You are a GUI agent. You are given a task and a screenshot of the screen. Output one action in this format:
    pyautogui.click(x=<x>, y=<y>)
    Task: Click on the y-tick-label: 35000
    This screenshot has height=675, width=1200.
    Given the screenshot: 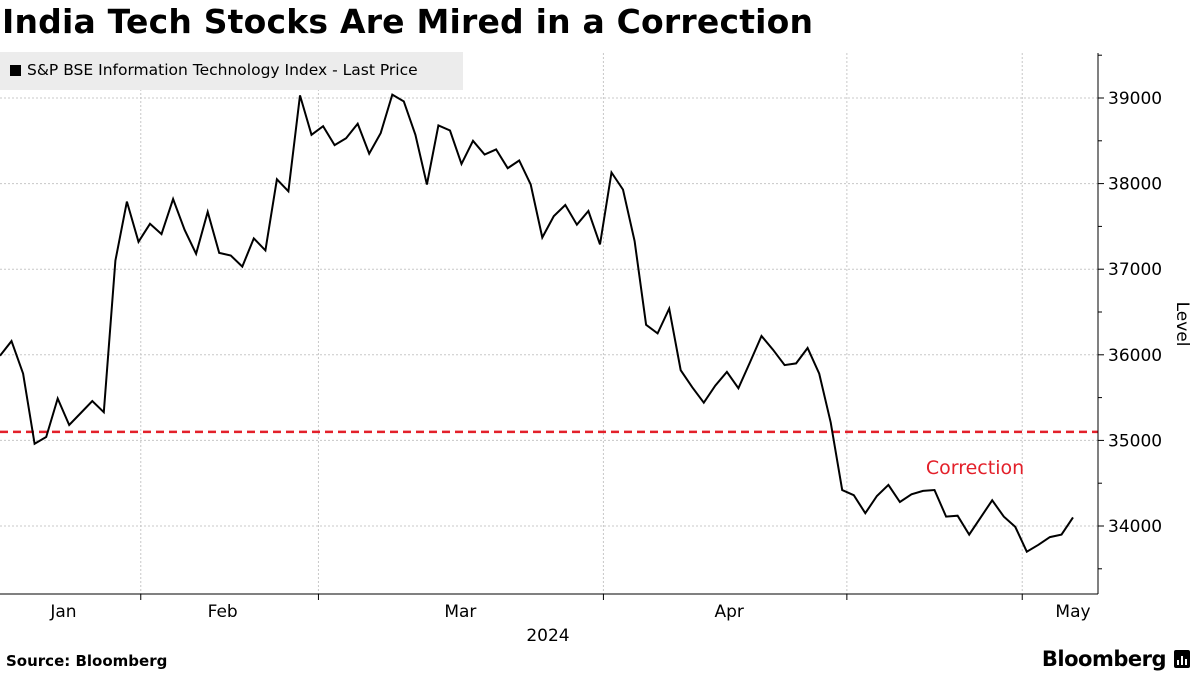 What is the action you would take?
    pyautogui.click(x=1135, y=441)
    